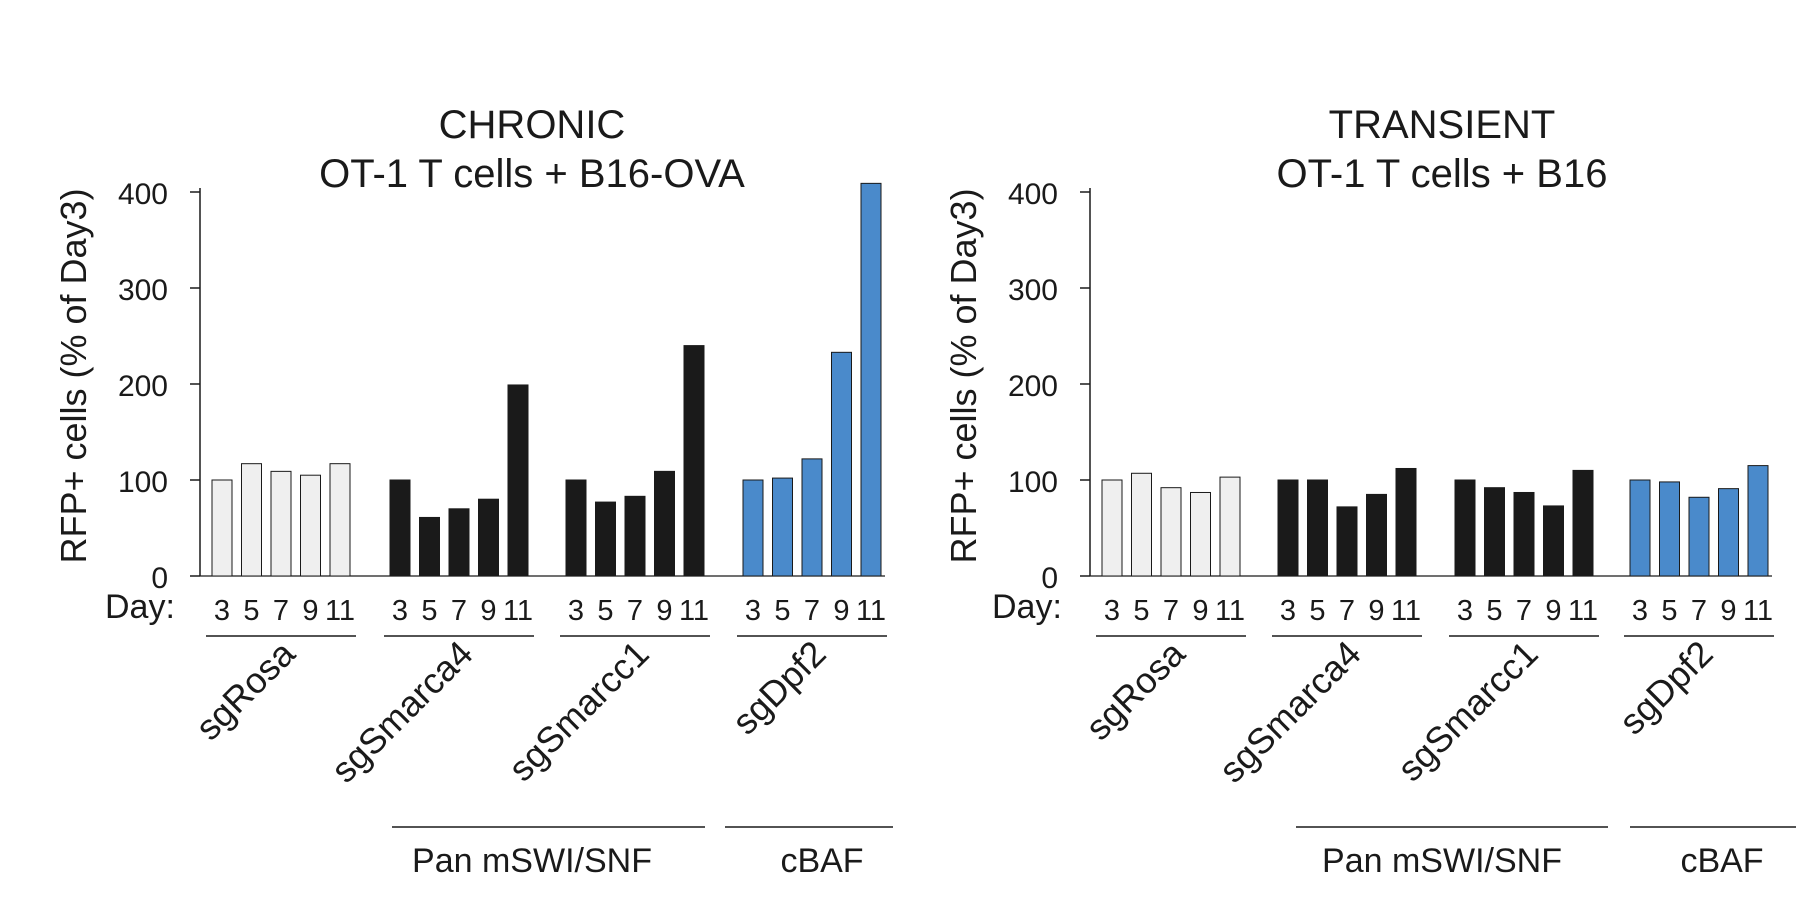  Describe the element at coordinates (1317, 528) in the screenshot. I see `bar-sgSmarca4-day5` at that location.